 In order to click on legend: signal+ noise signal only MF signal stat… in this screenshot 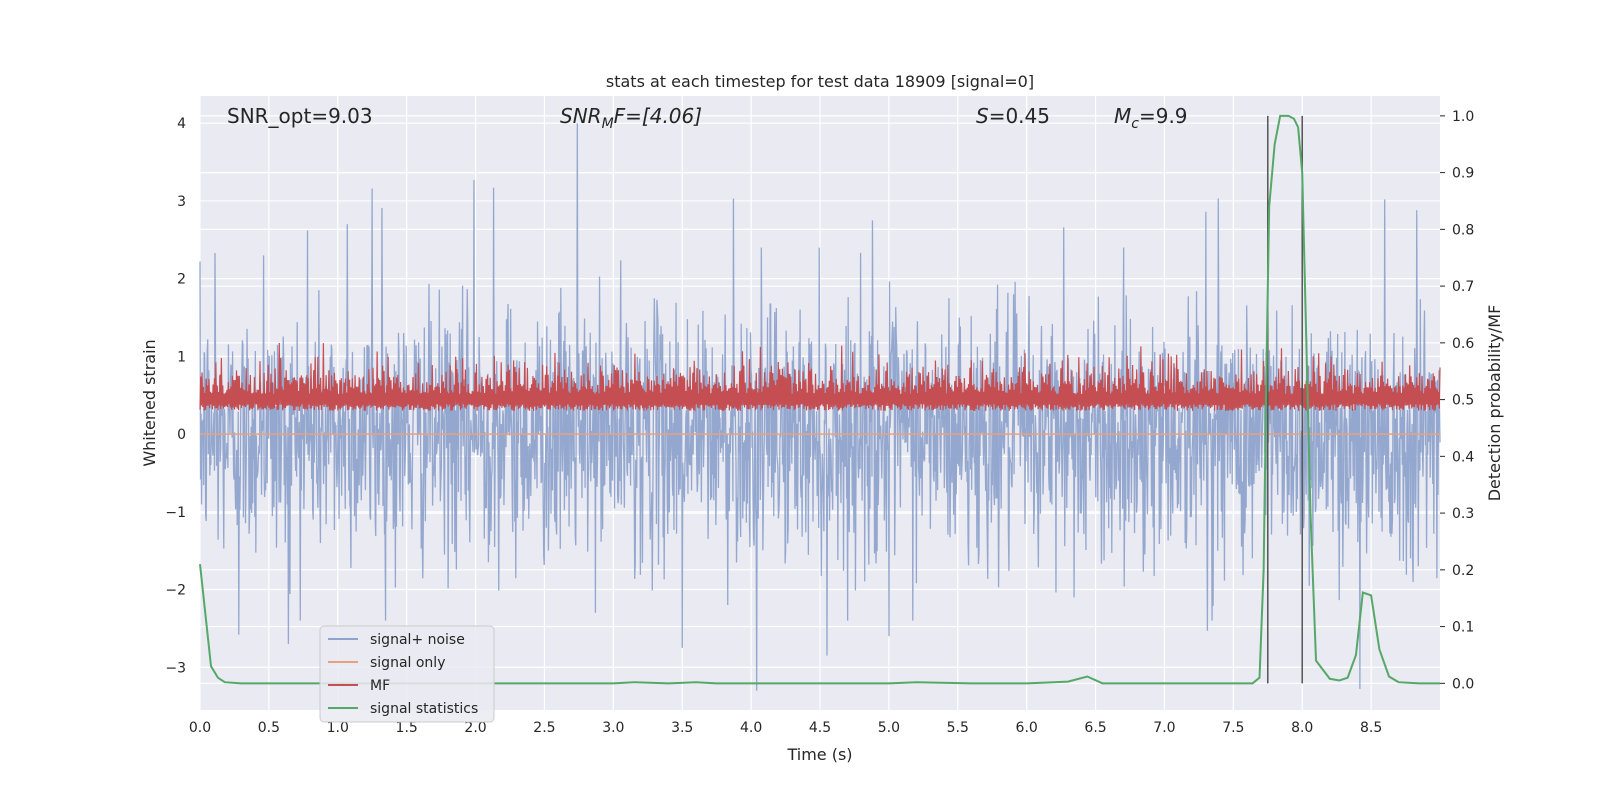, I will do `click(407, 674)`.